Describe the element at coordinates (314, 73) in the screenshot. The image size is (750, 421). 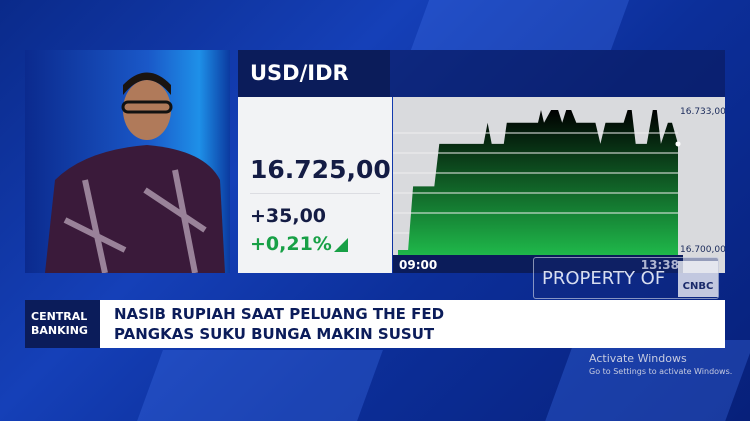
I see `ticker-title: USD/IDR` at that location.